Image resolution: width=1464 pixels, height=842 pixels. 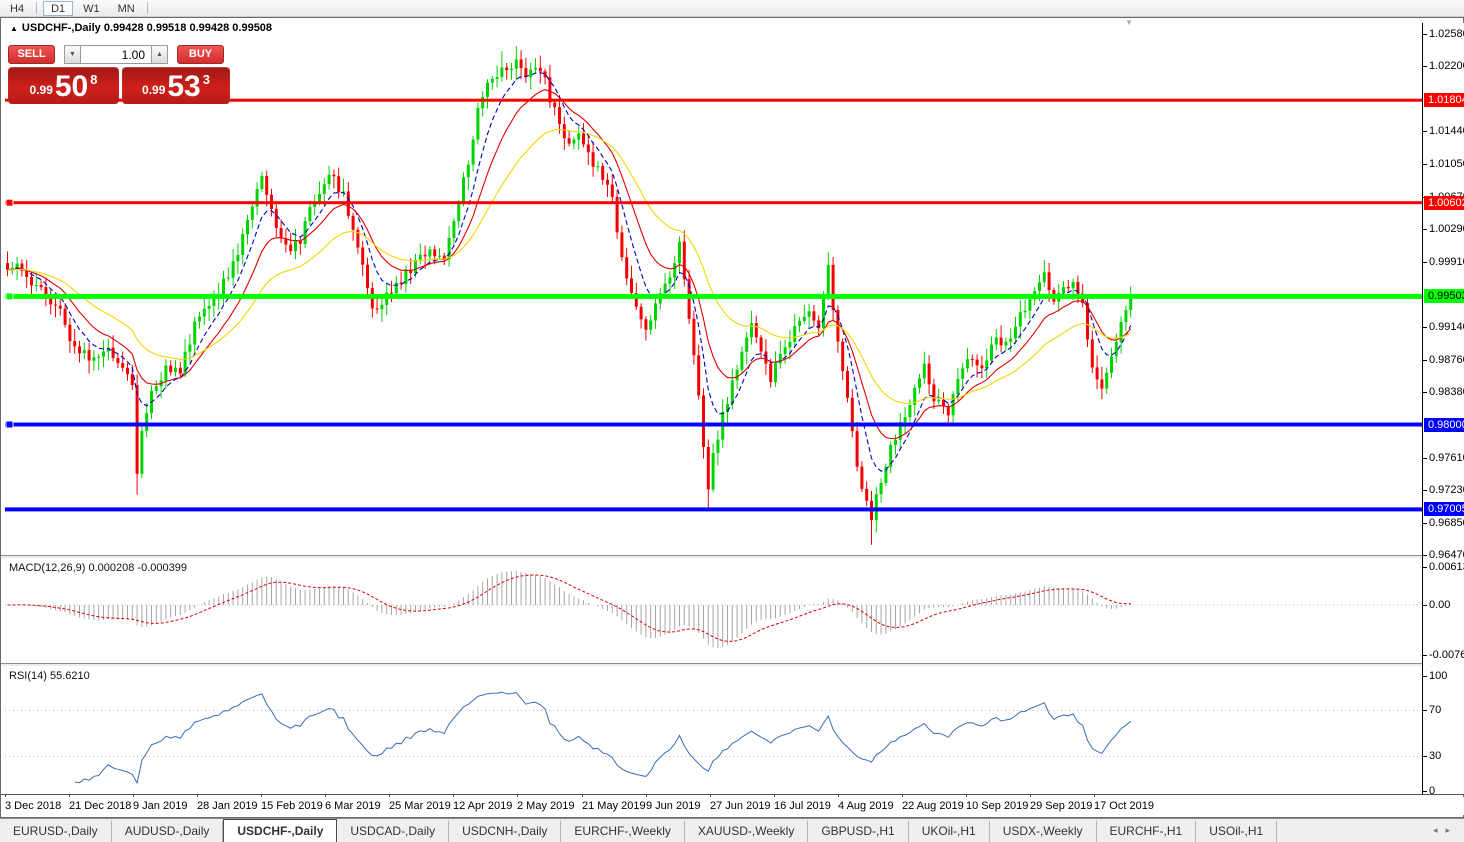 I want to click on macd-panel, so click(x=713, y=611).